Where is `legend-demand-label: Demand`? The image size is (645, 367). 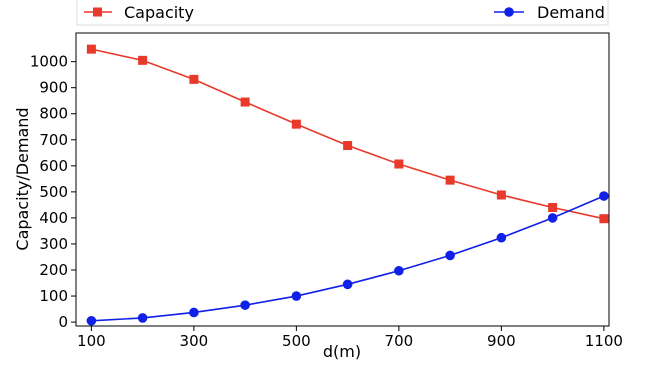 legend-demand-label: Demand is located at coordinates (571, 12).